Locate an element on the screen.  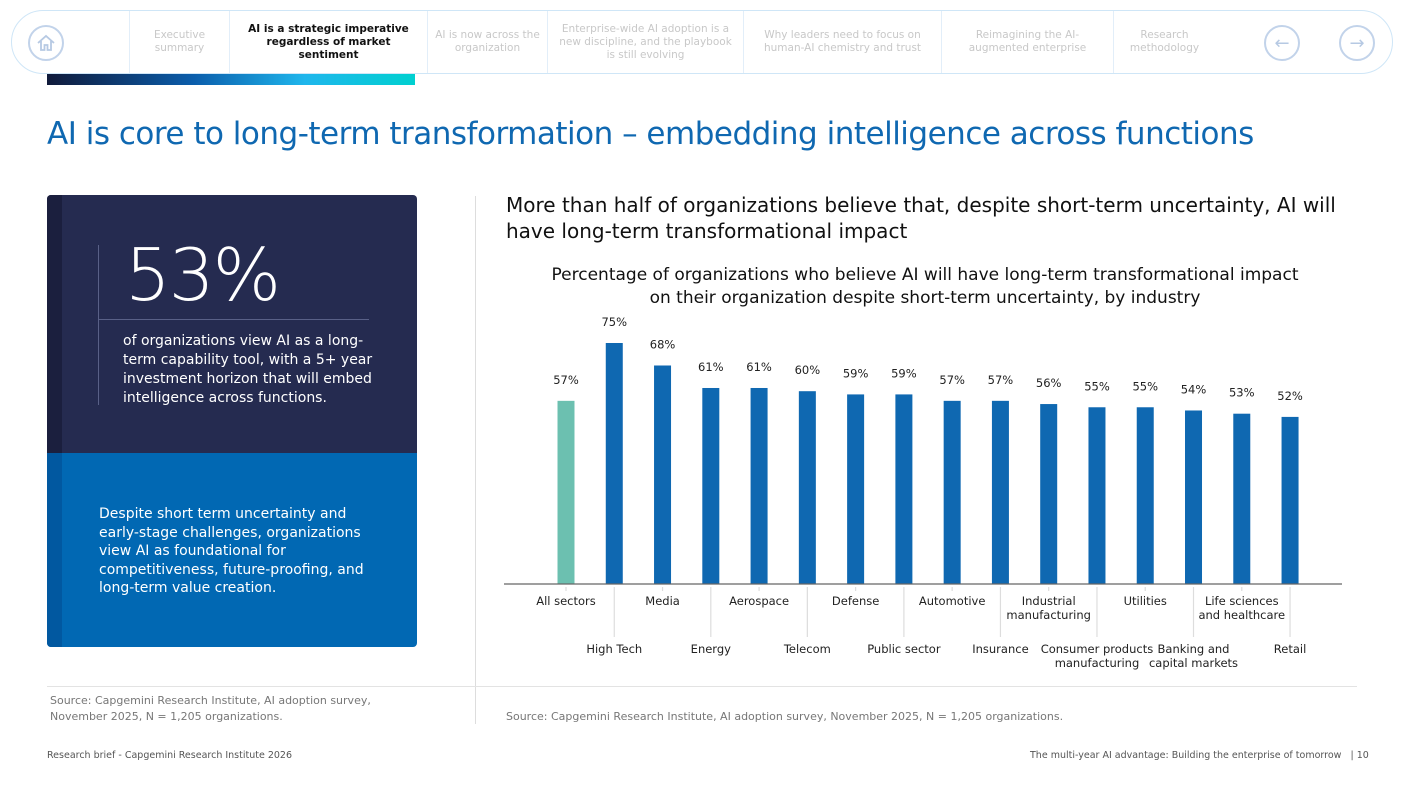
tab-6: Reimagining the AI-augmented enterprise is located at coordinates (1027, 42).